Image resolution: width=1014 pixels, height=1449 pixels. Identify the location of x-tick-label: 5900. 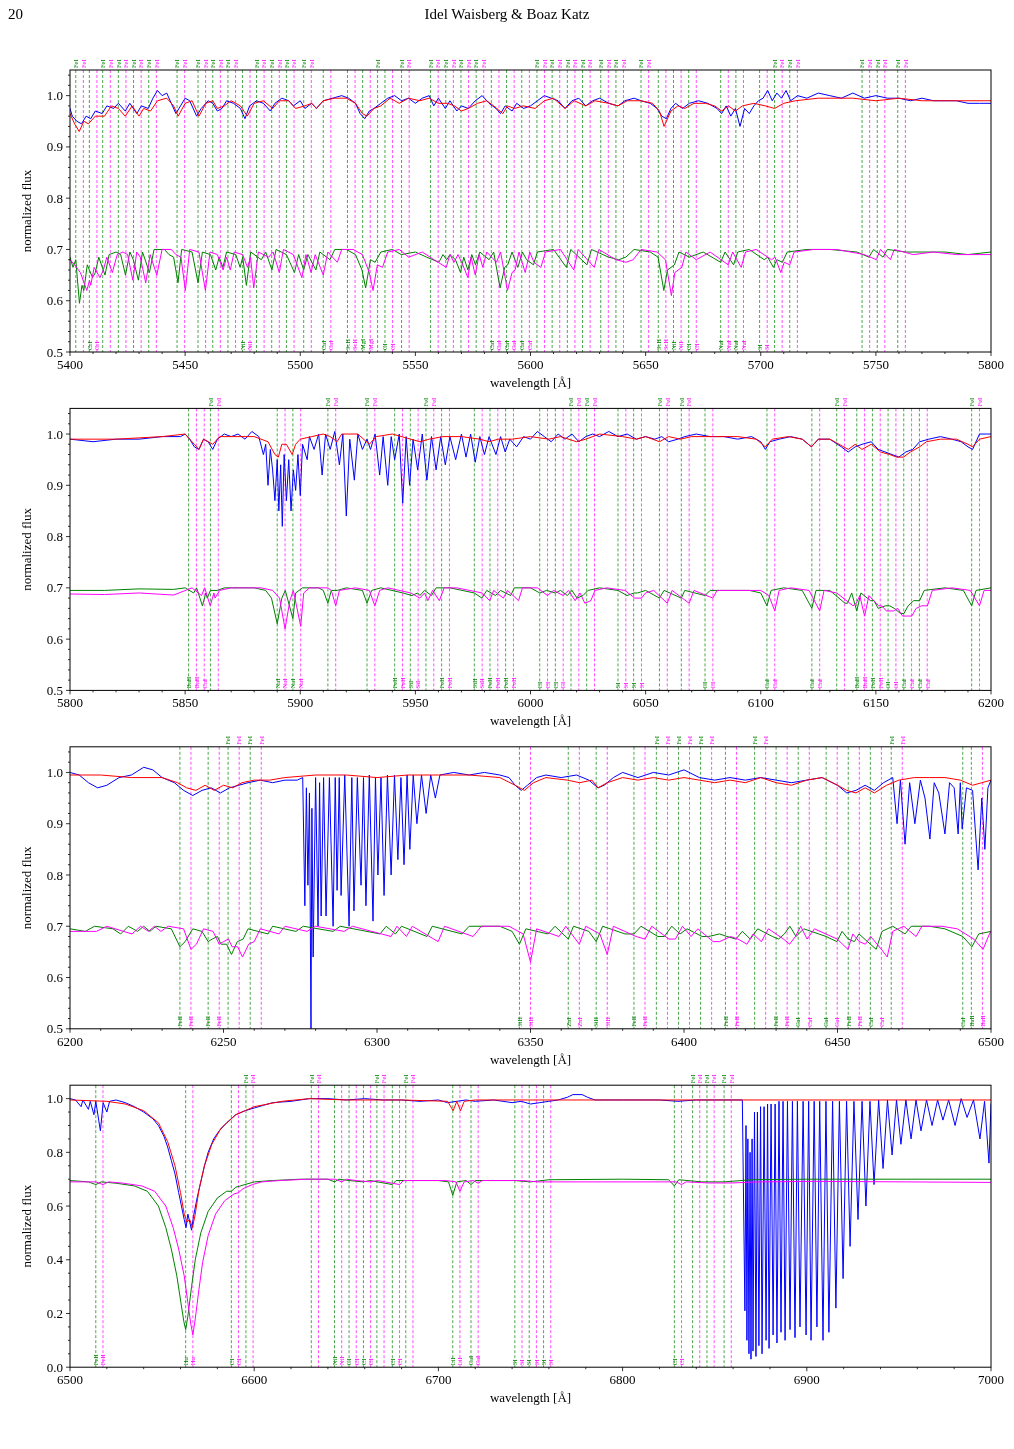
(300, 703).